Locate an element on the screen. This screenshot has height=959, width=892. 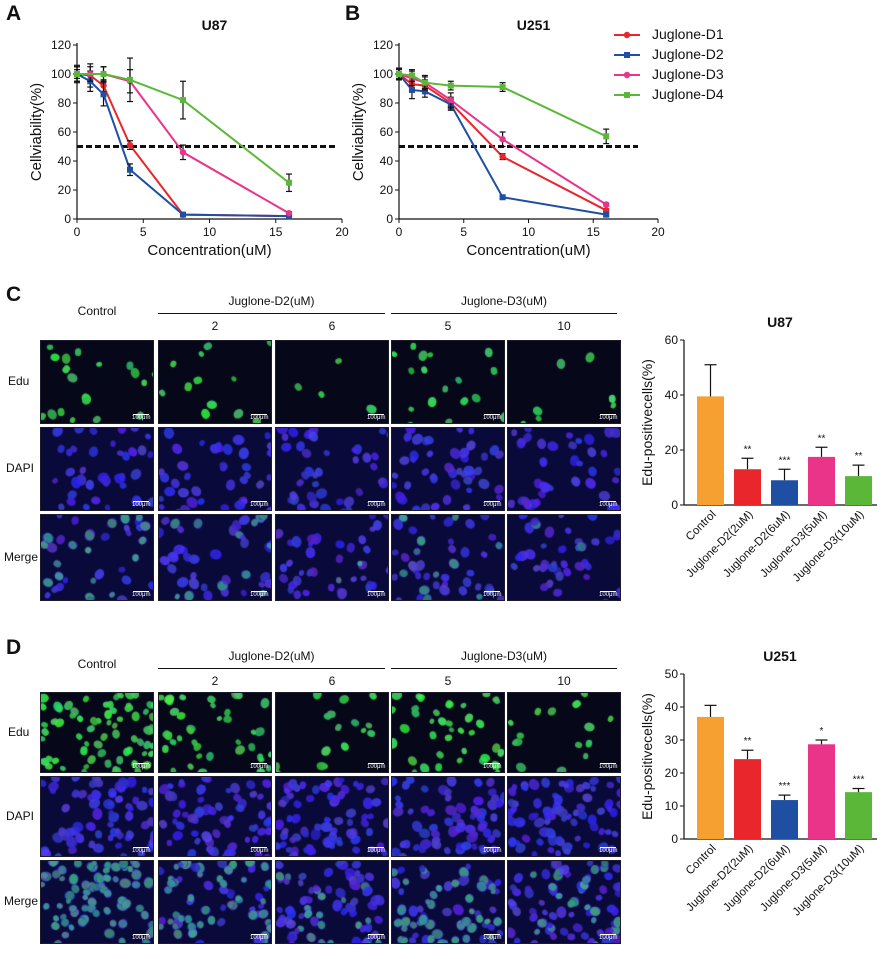
y-axis-label: Cellviability(%) is located at coordinates (36, 132).